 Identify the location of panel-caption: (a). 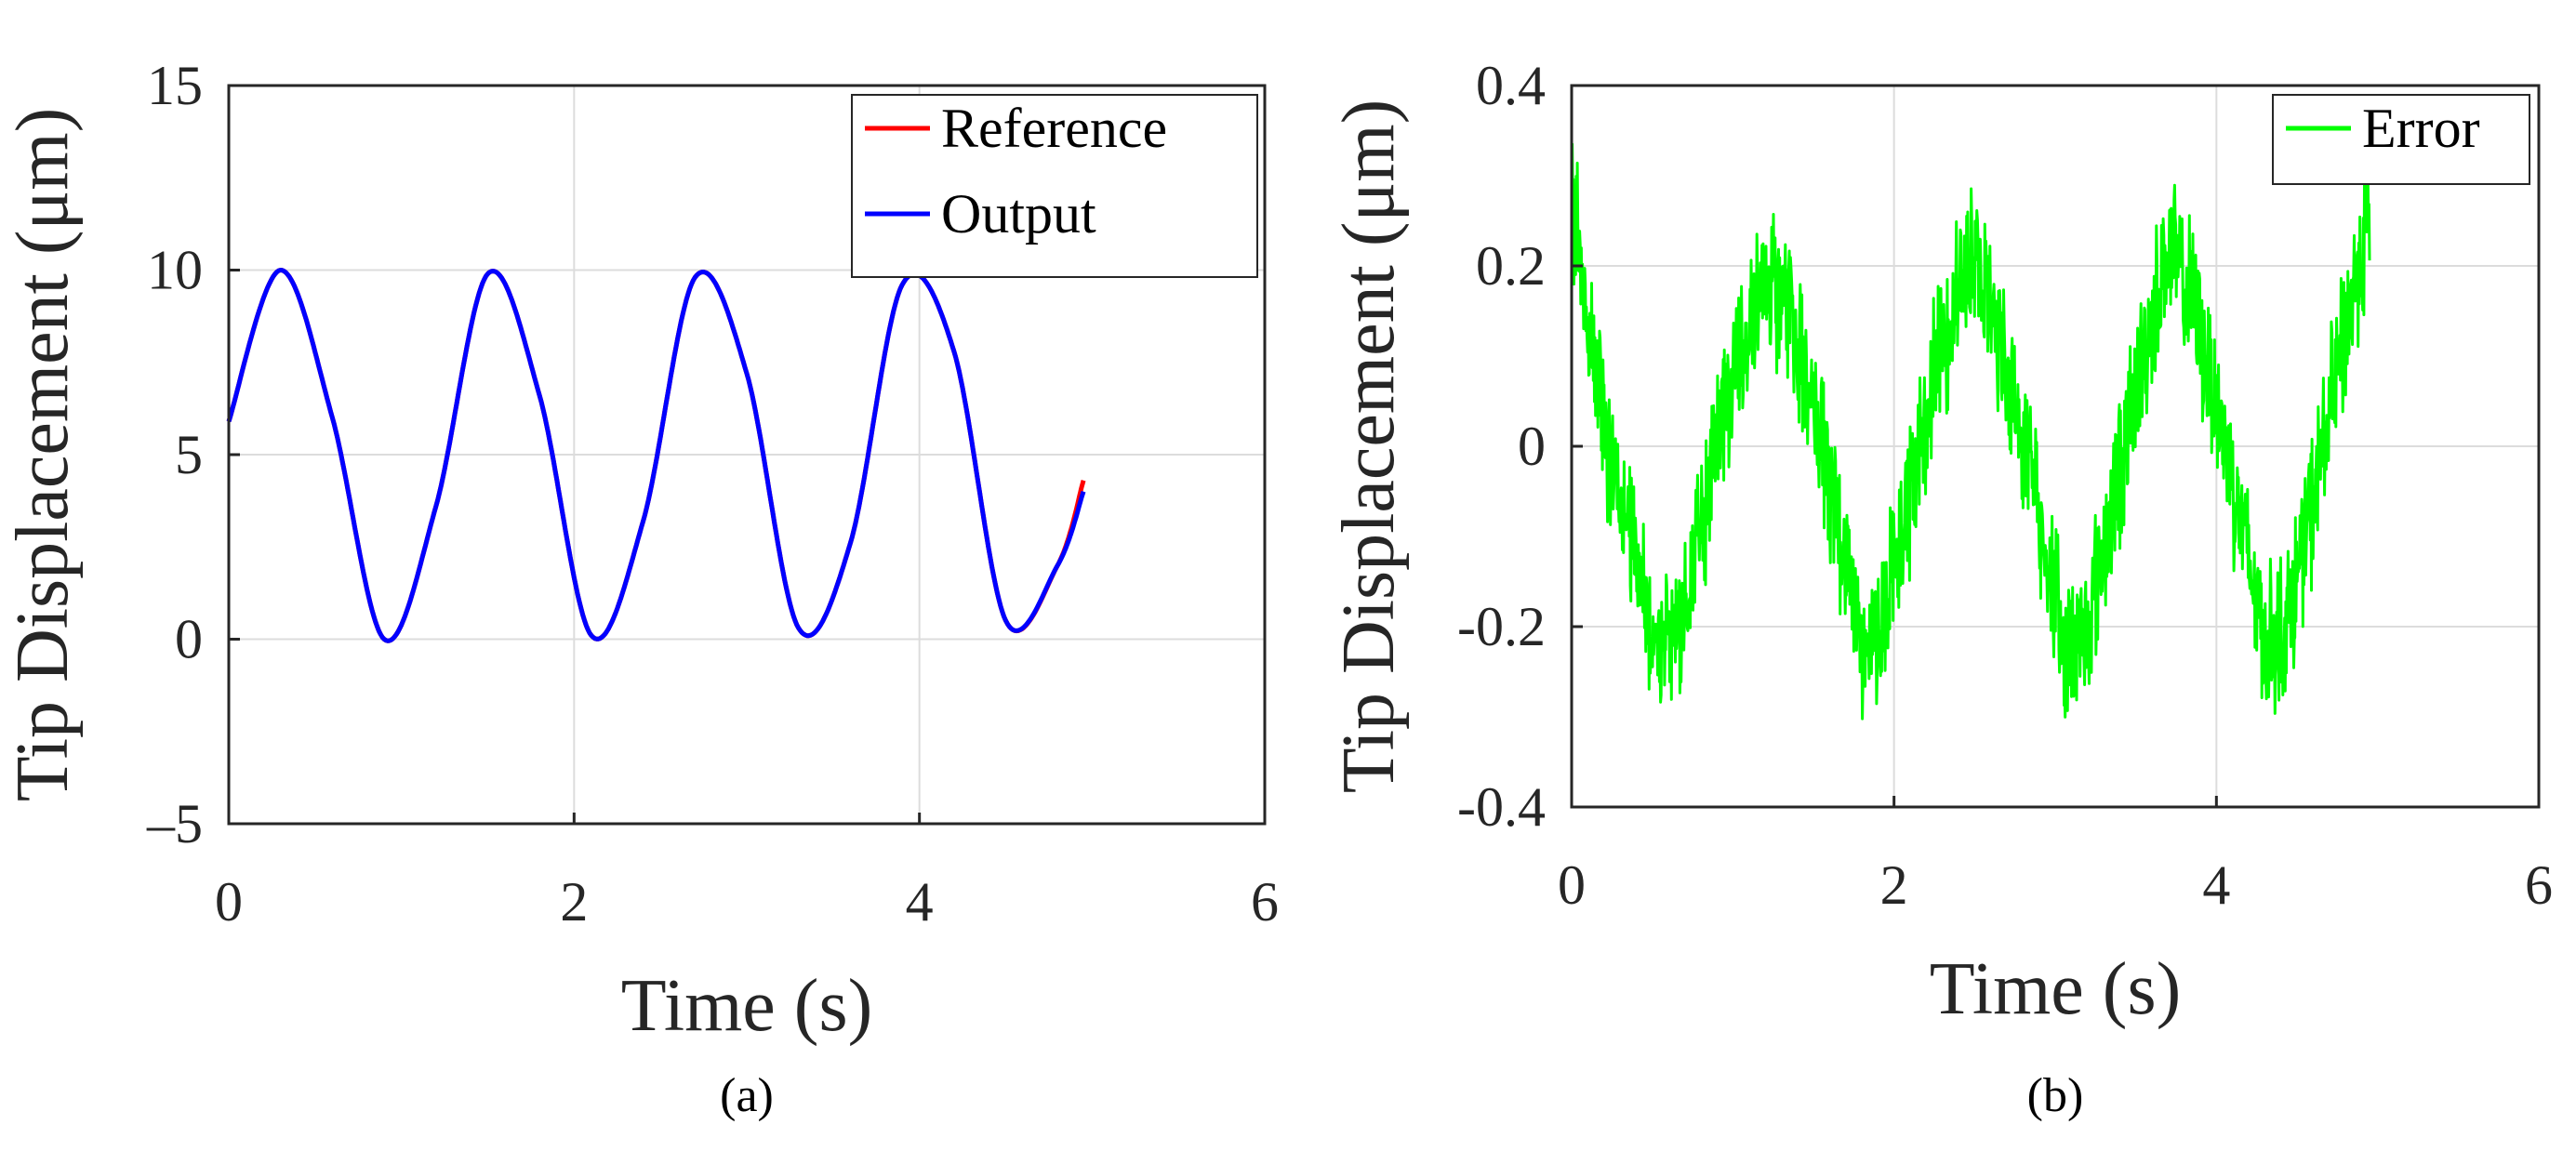
(747, 1095).